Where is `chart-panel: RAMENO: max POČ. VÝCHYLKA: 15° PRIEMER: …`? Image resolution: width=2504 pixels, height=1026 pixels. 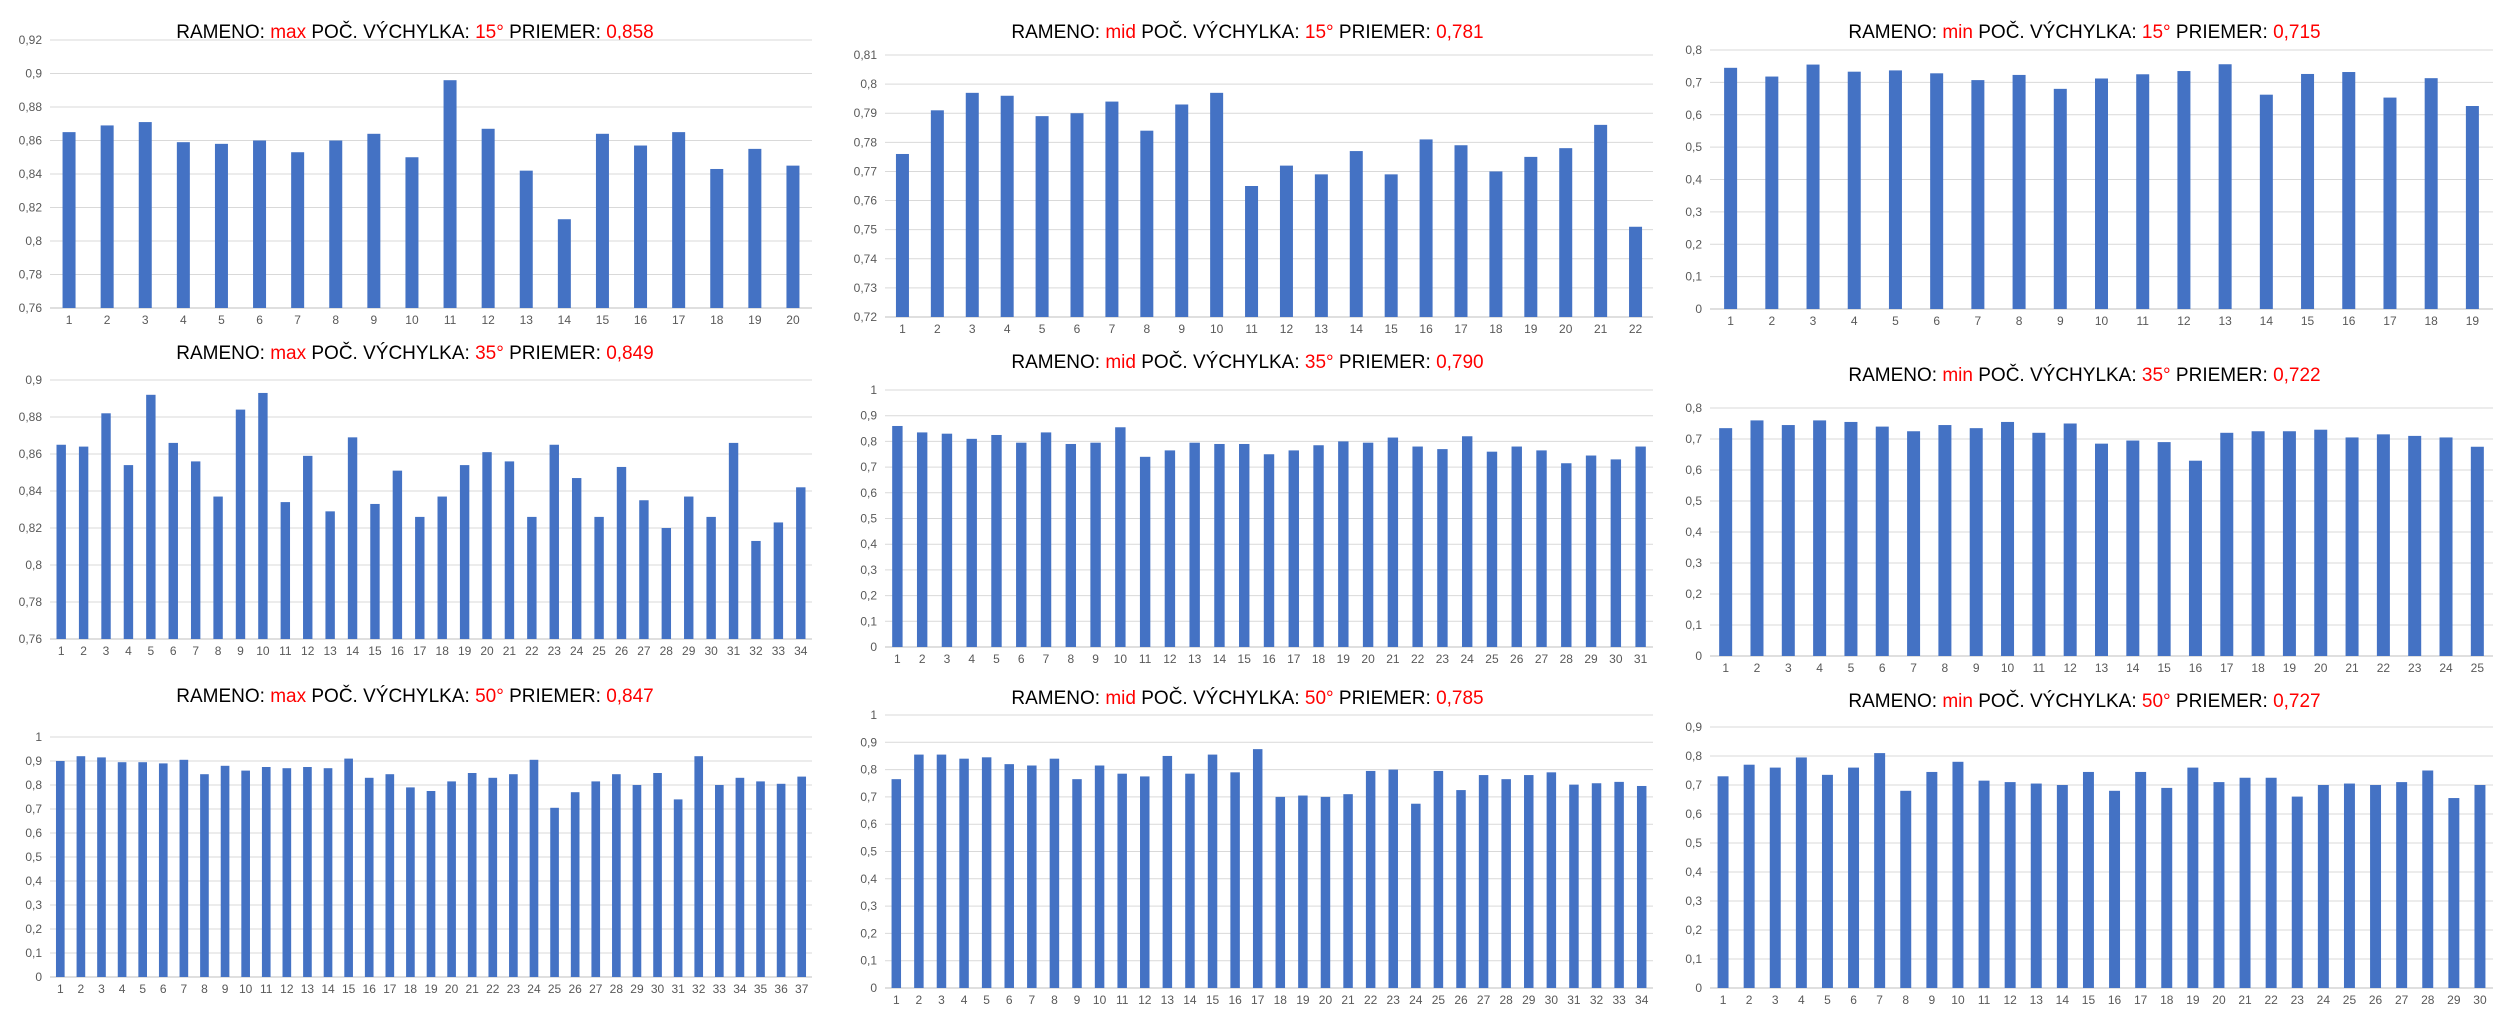 chart-panel: RAMENO: max POČ. VÝCHYLKA: 15° PRIEMER: … is located at coordinates (415, 167).